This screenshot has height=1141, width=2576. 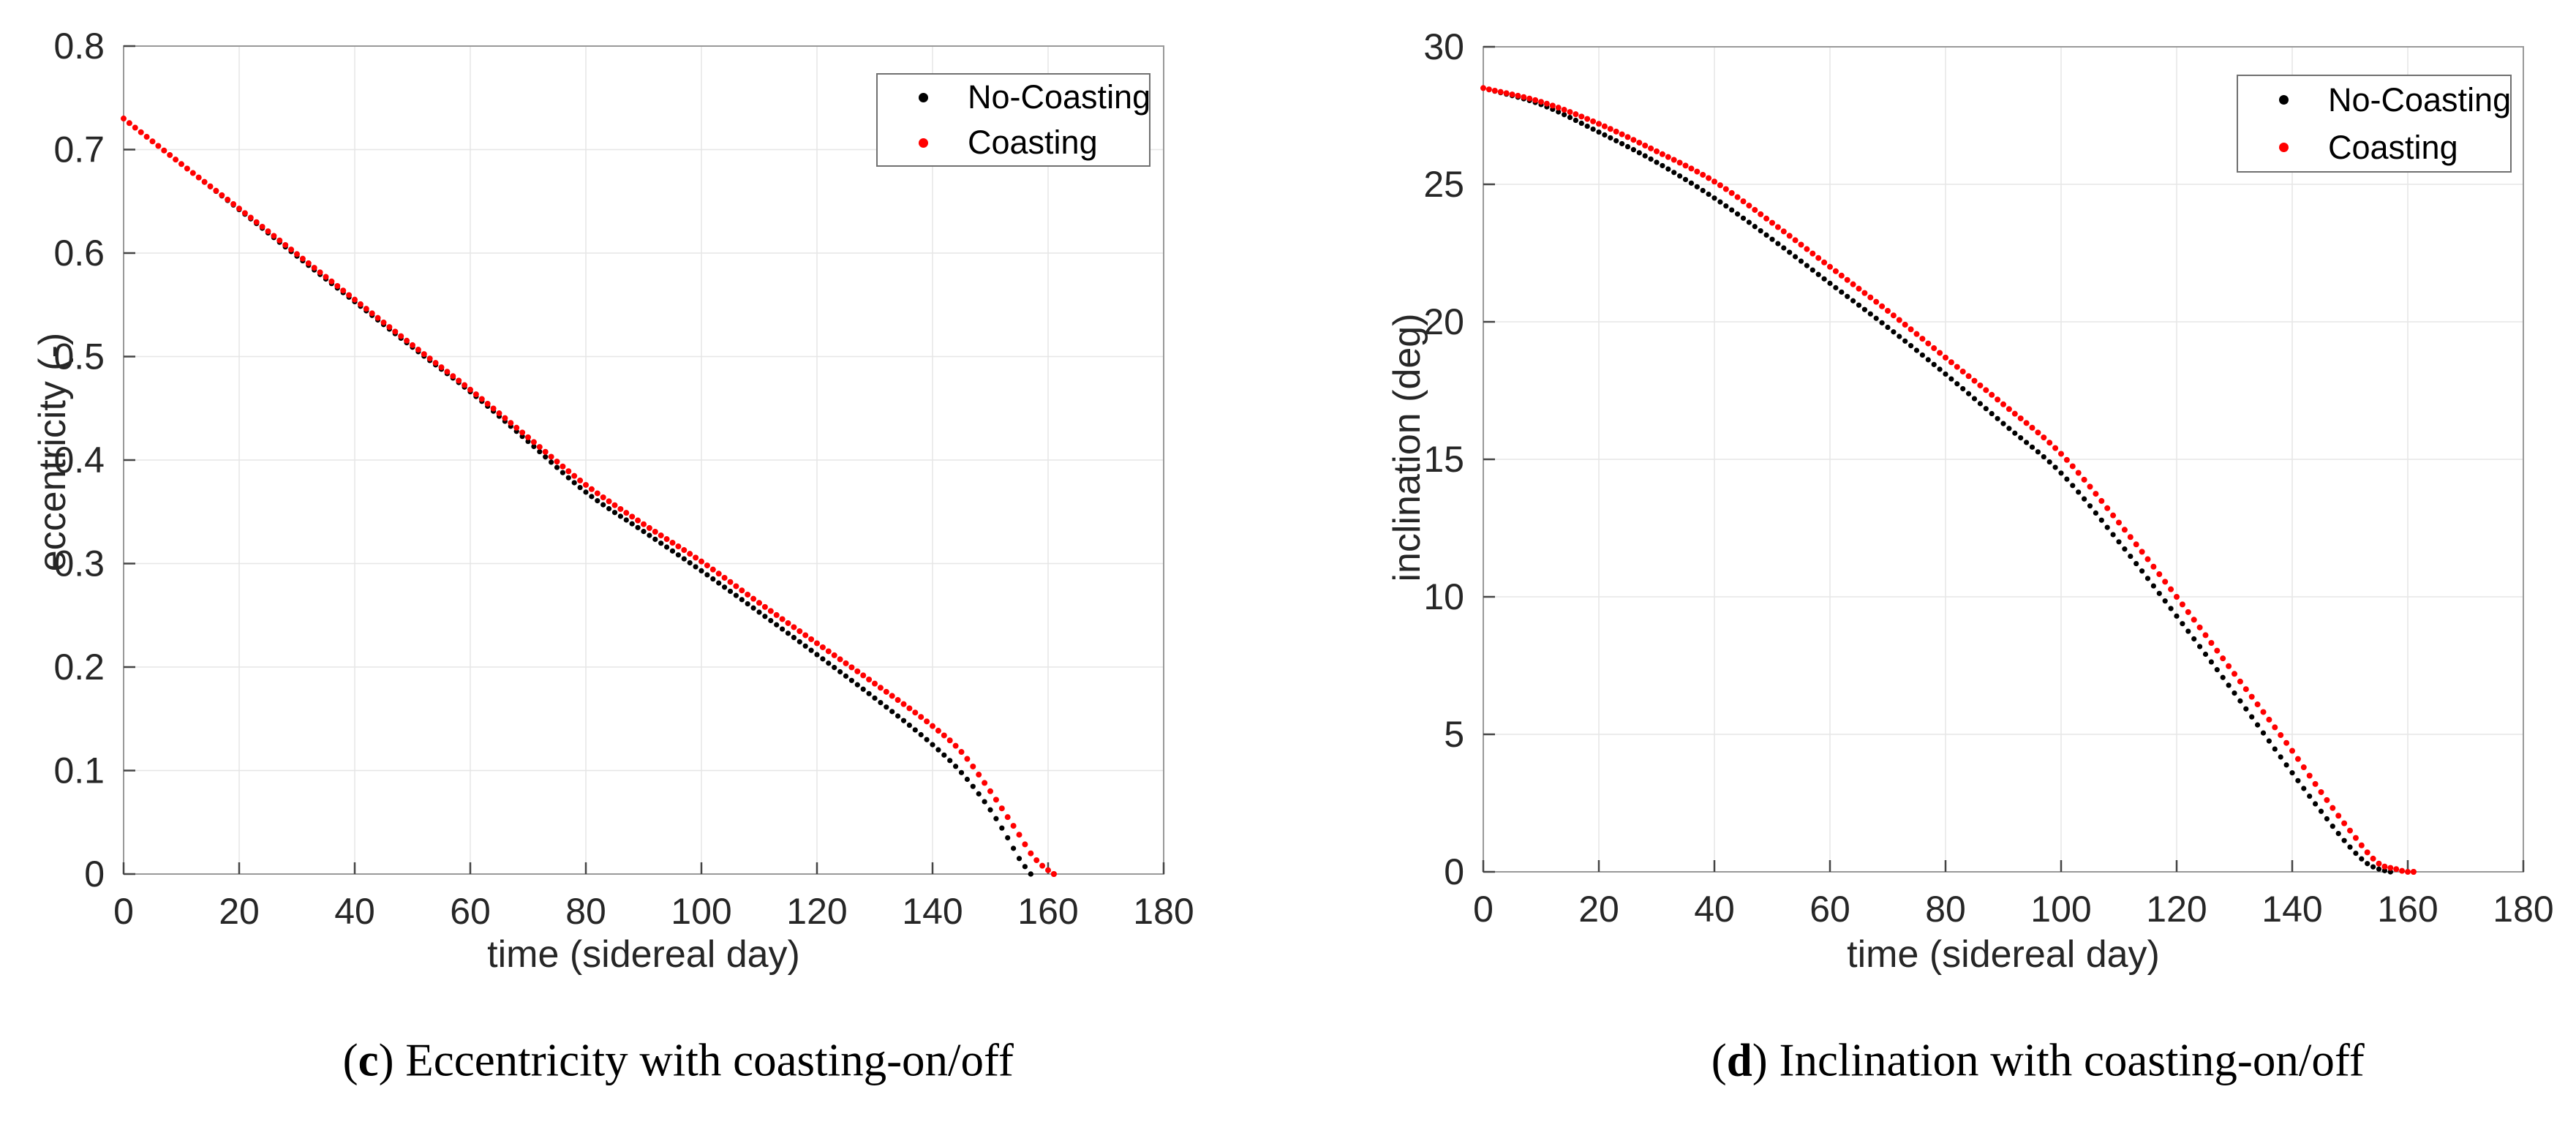 What do you see at coordinates (2374, 147) in the screenshot?
I see `legend-item-coasting: Coasting` at bounding box center [2374, 147].